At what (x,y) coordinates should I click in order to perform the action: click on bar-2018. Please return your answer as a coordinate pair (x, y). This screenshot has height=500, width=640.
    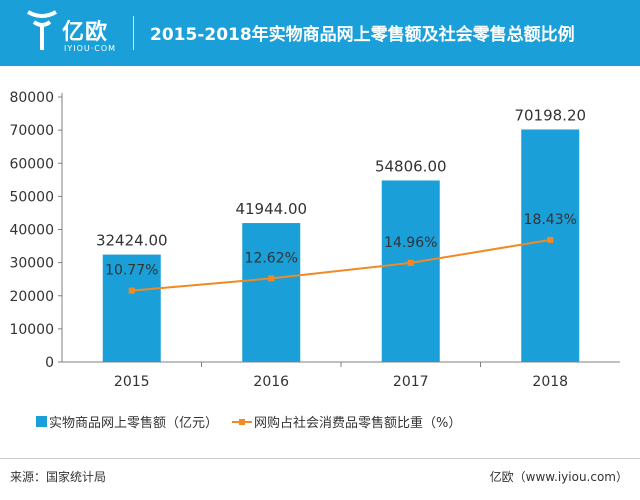
    Looking at the image, I should click on (550, 245).